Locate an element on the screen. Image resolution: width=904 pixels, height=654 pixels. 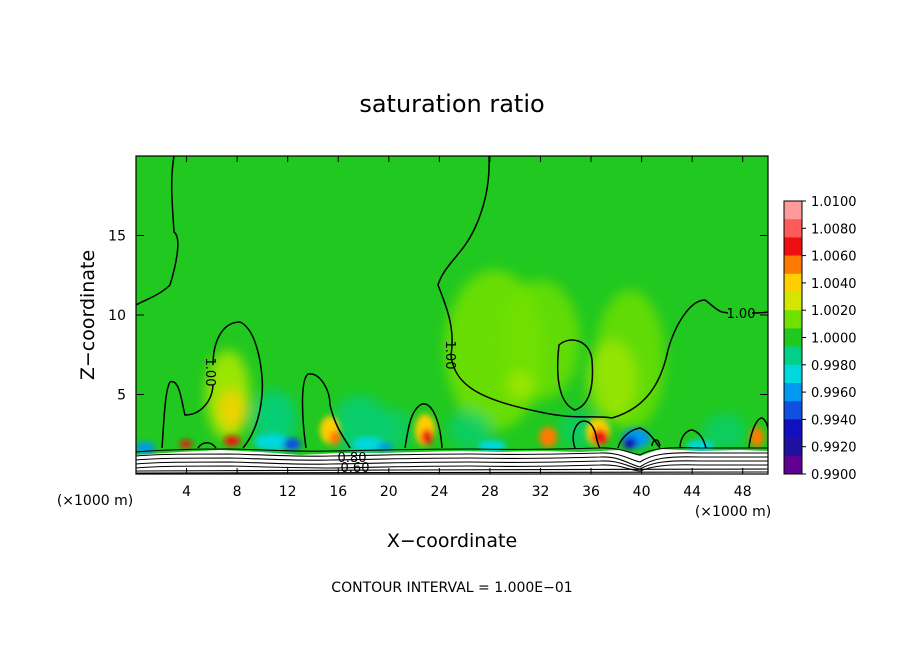
y-tick-label: 5 is located at coordinates (121, 396).